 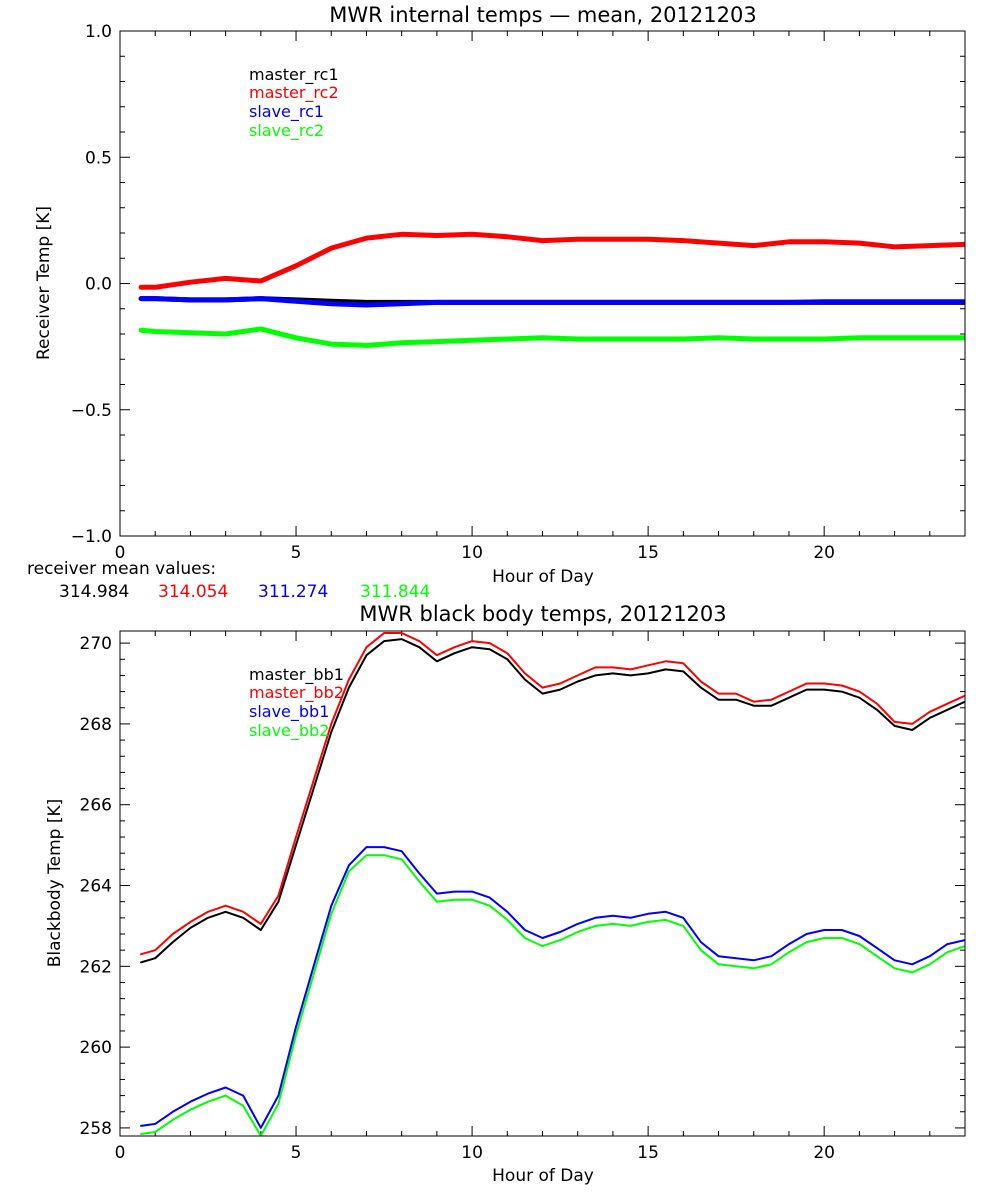 I want to click on legend-entry: master_bb1, so click(x=296, y=675).